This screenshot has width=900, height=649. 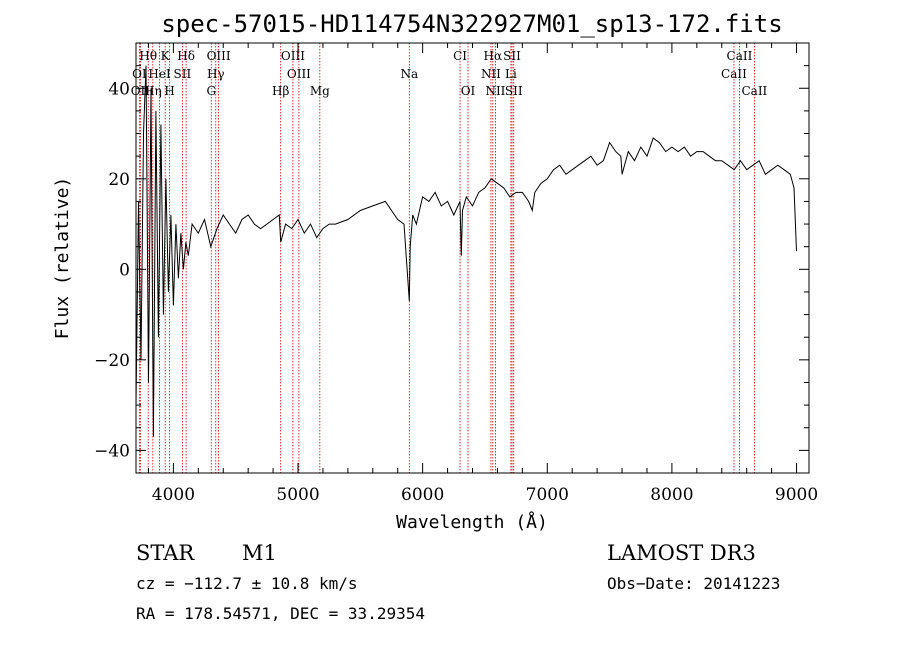 I want to click on line-label-27: CaII, so click(x=754, y=91).